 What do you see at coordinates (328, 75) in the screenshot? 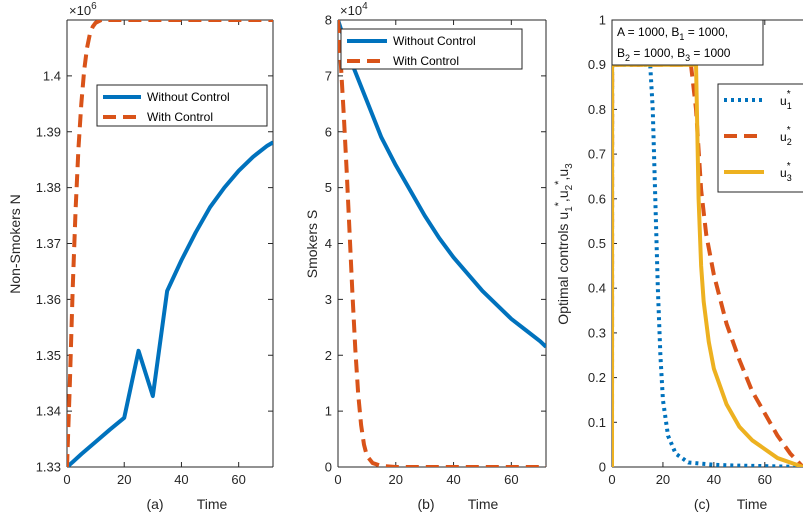
I see `y-tick-label: 7` at bounding box center [328, 75].